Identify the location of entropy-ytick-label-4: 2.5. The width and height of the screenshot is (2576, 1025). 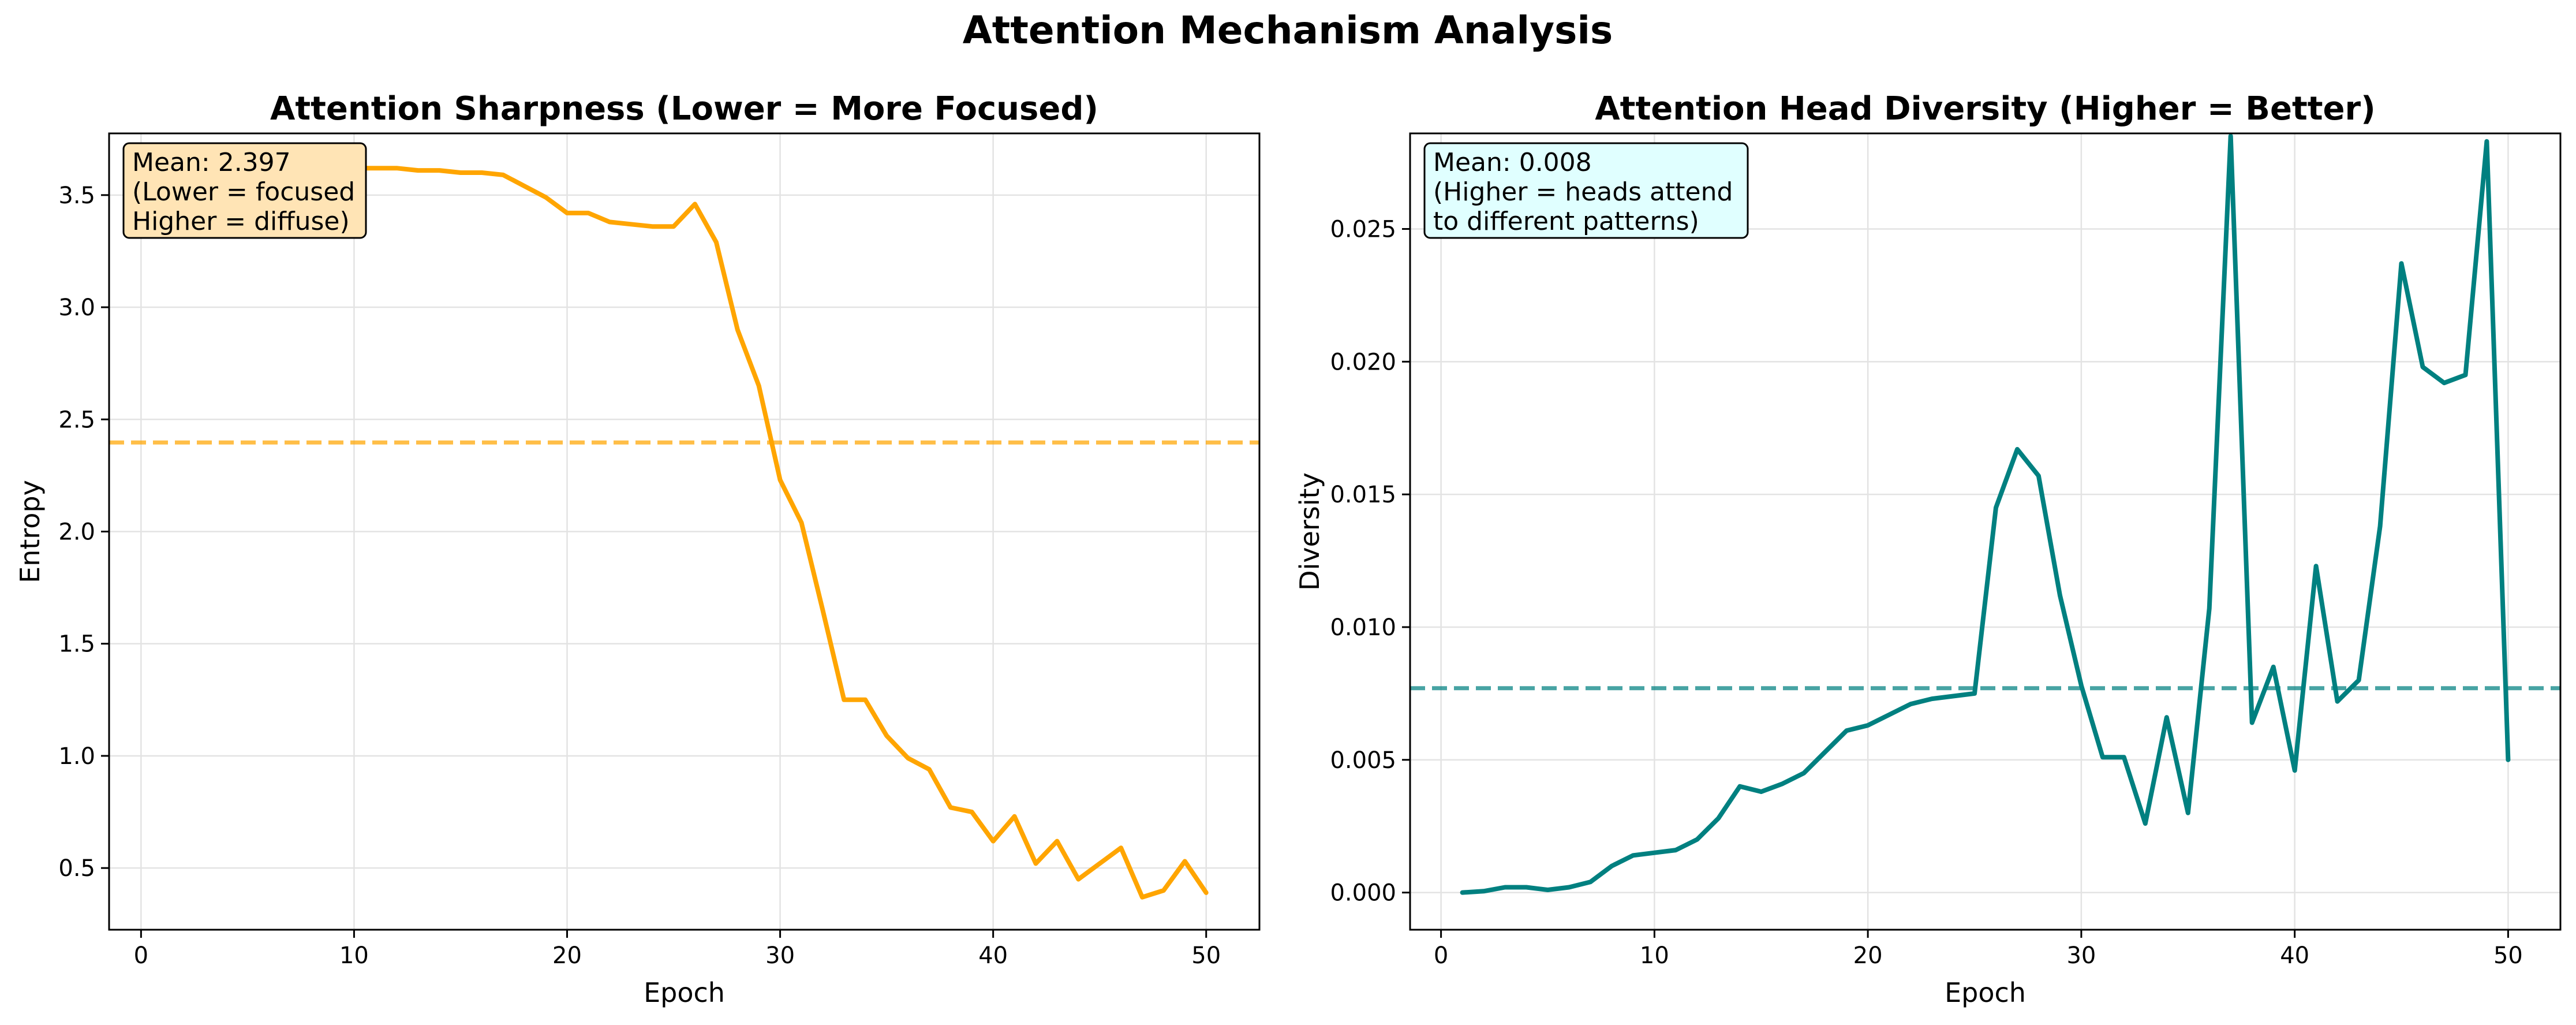
(76, 420).